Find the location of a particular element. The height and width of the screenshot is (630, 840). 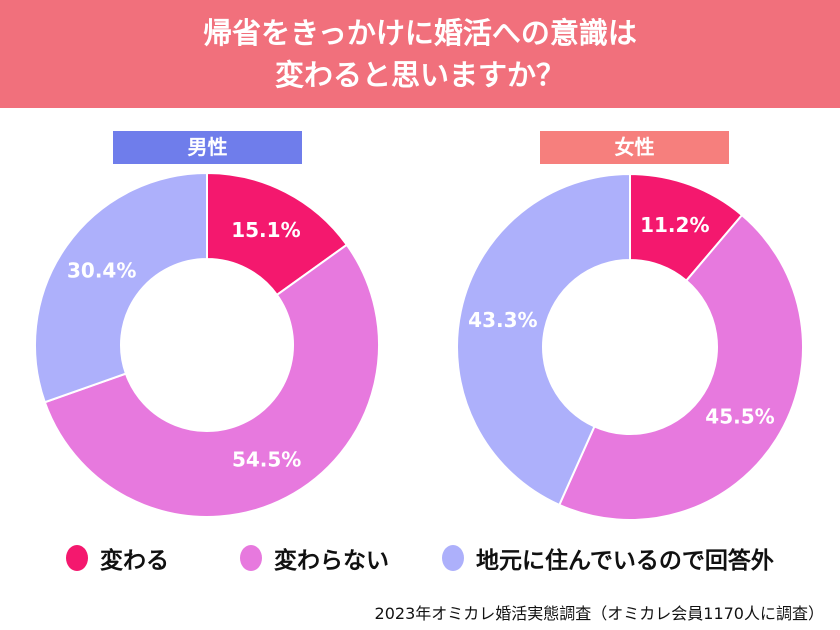

data-label-male-change: 15.1% is located at coordinates (265, 230).